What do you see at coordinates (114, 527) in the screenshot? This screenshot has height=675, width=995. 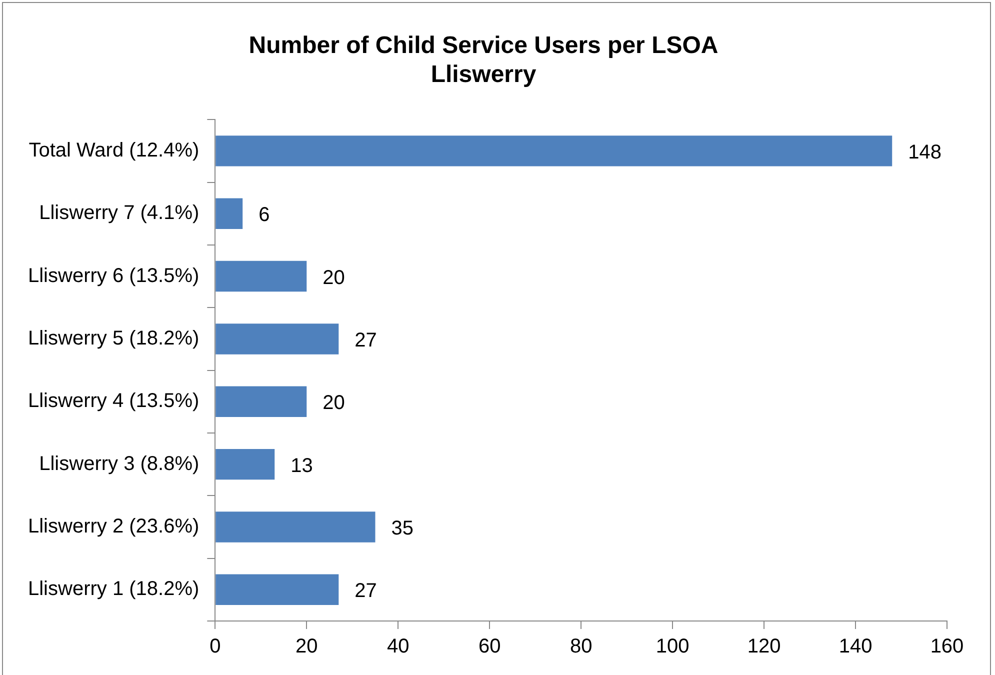 I see `y-tick-label: Lliswerry 2 (23.6%)` at bounding box center [114, 527].